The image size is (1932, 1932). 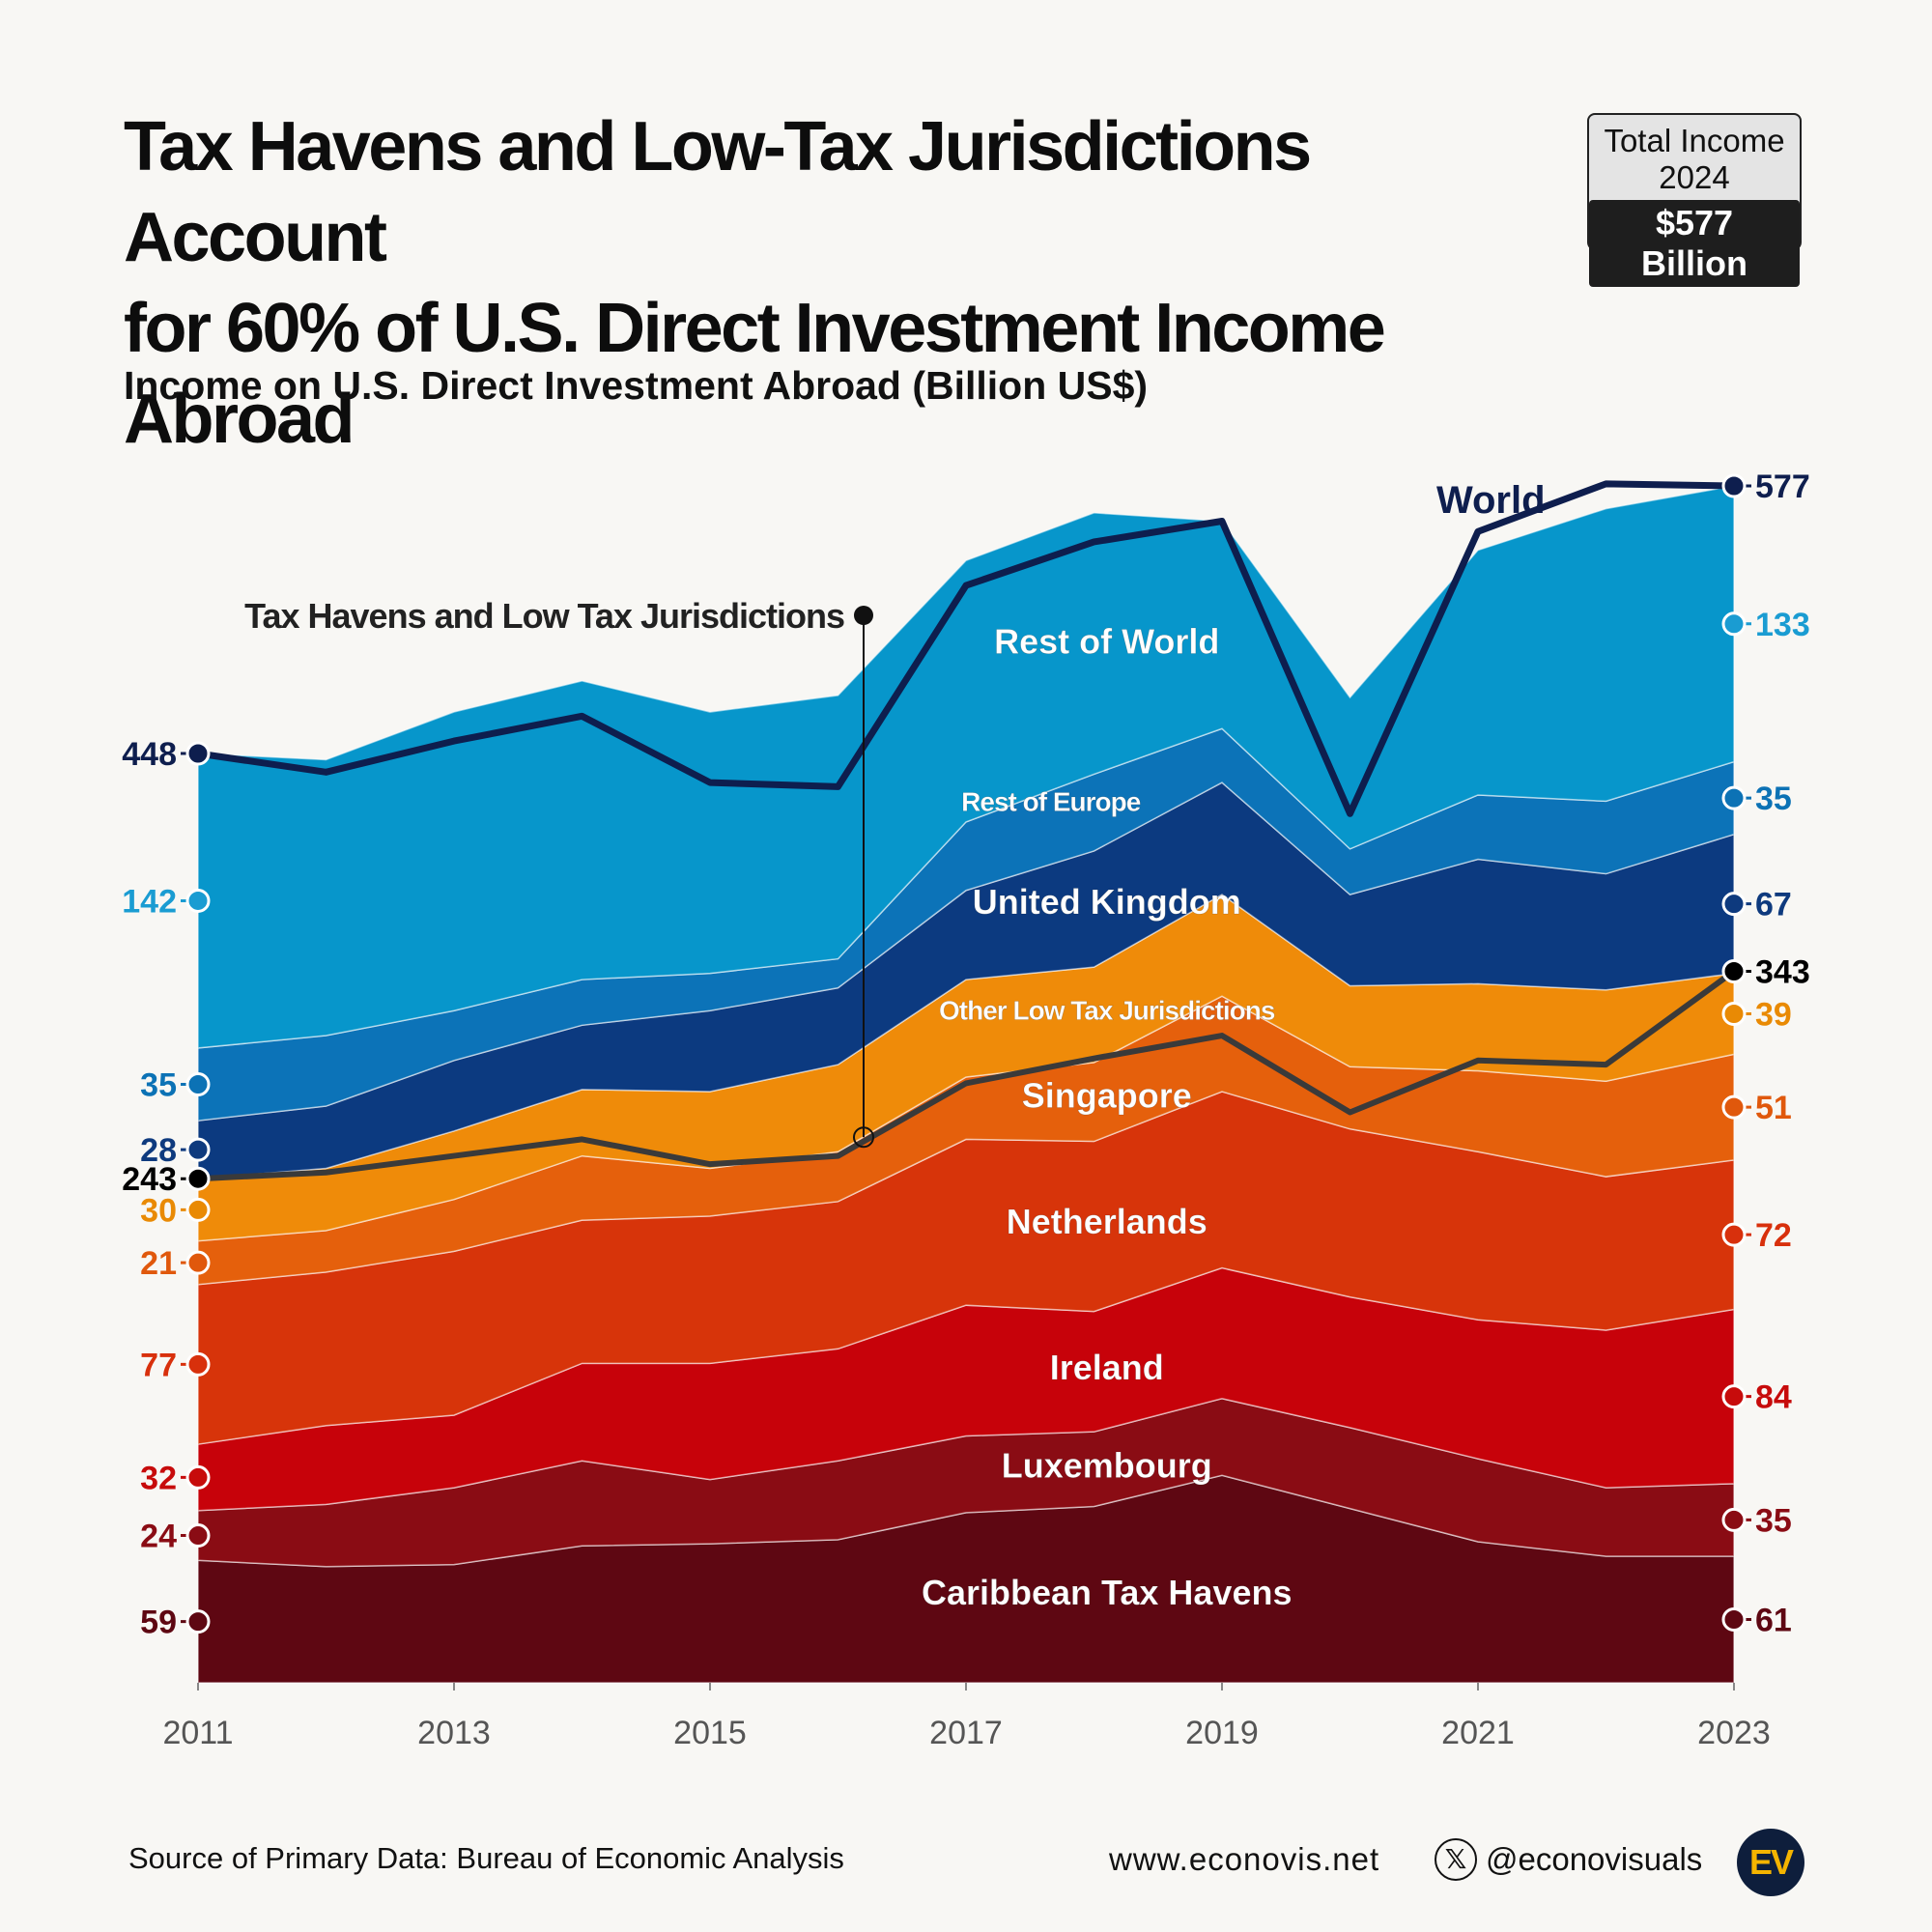 I want to click on end-marker-world-dot, so click(x=1734, y=485).